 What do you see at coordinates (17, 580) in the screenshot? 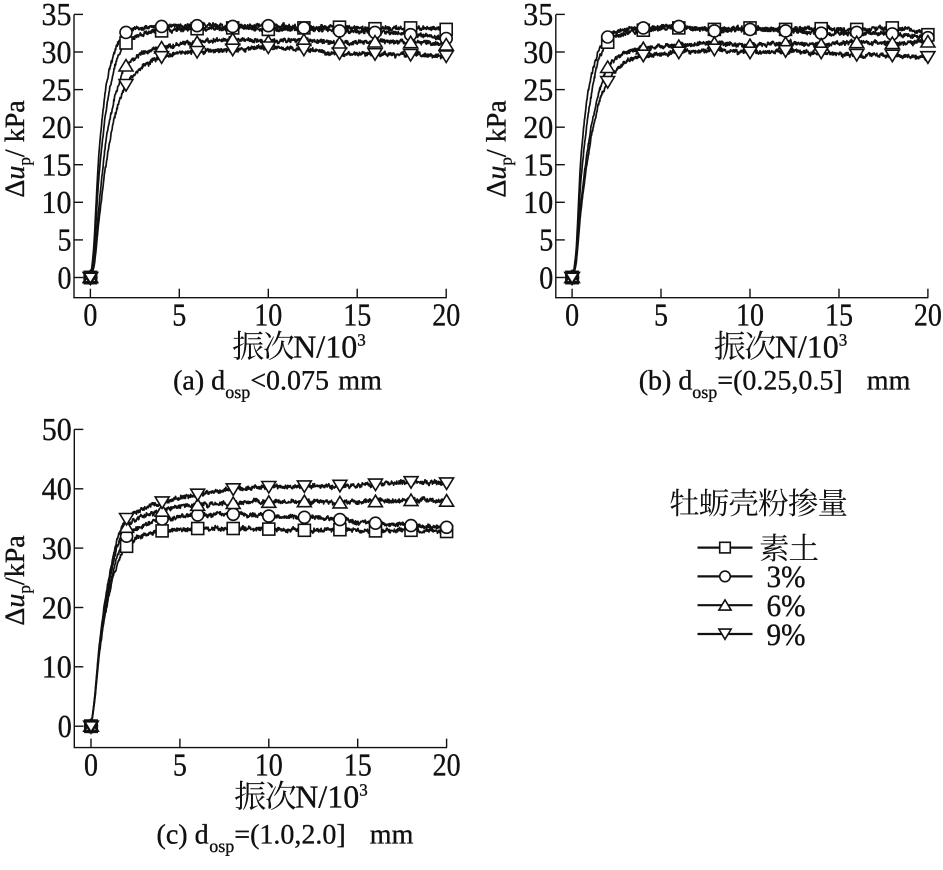
I see `svg-text: Δup/kPa` at bounding box center [17, 580].